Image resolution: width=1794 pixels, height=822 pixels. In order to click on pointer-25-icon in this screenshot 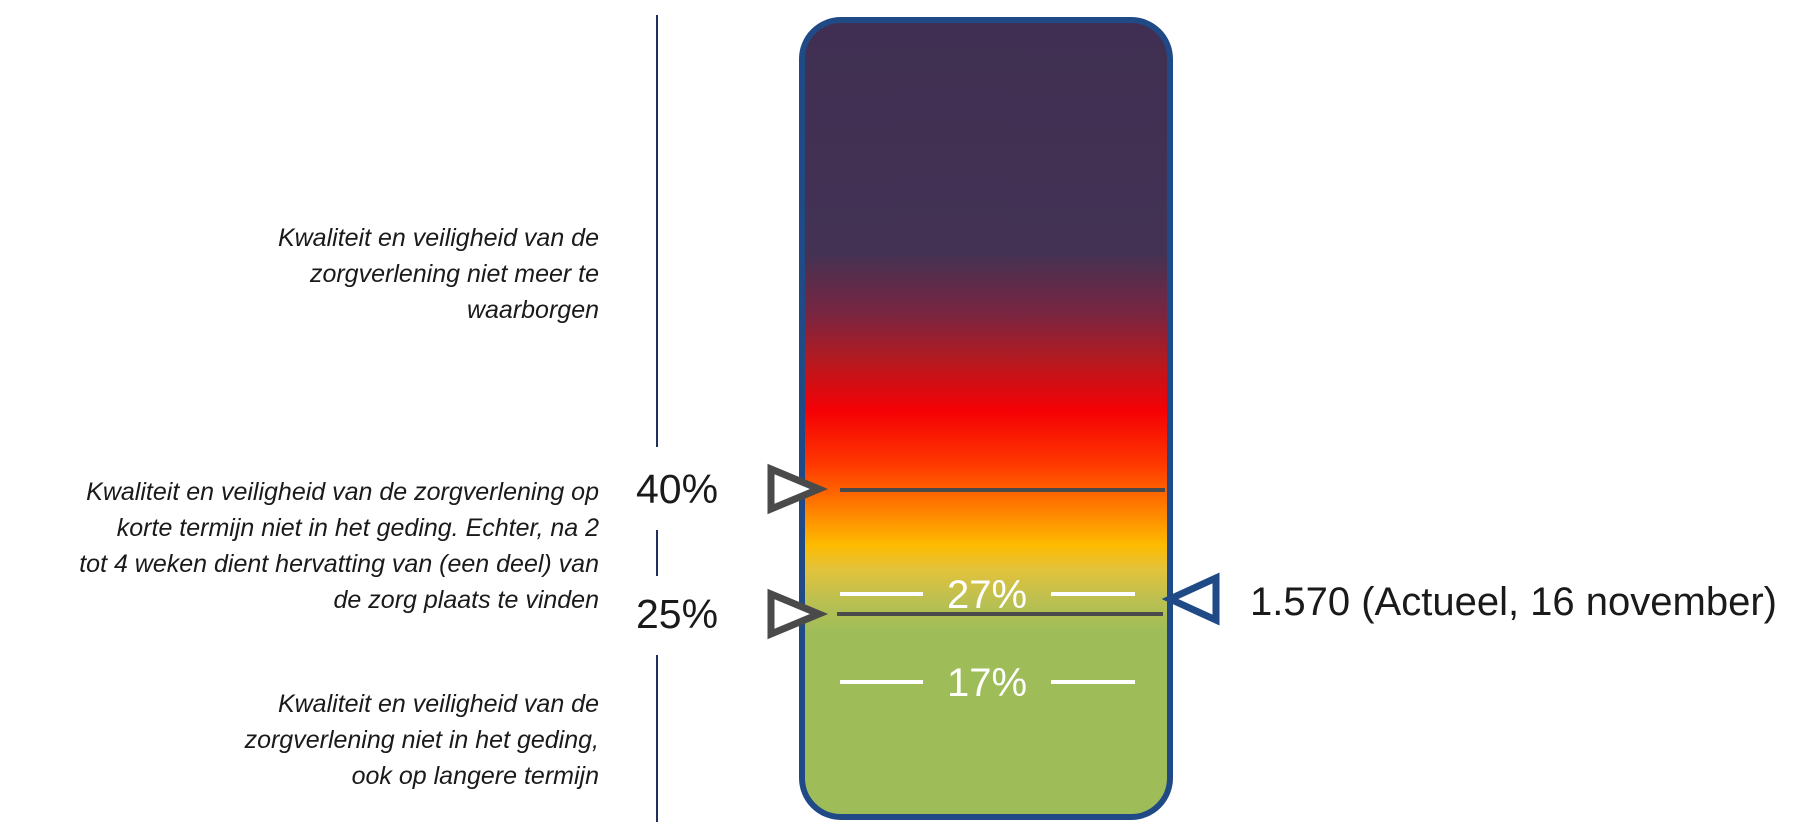, I will do `click(798, 614)`.